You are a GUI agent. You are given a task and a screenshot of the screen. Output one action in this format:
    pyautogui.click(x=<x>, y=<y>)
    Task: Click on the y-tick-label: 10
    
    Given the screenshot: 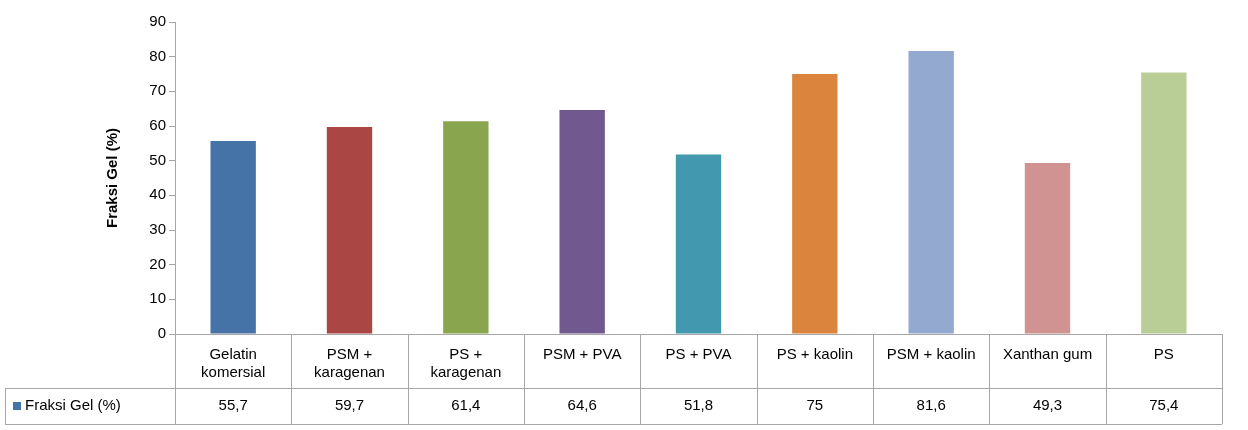 What is the action you would take?
    pyautogui.click(x=157, y=298)
    